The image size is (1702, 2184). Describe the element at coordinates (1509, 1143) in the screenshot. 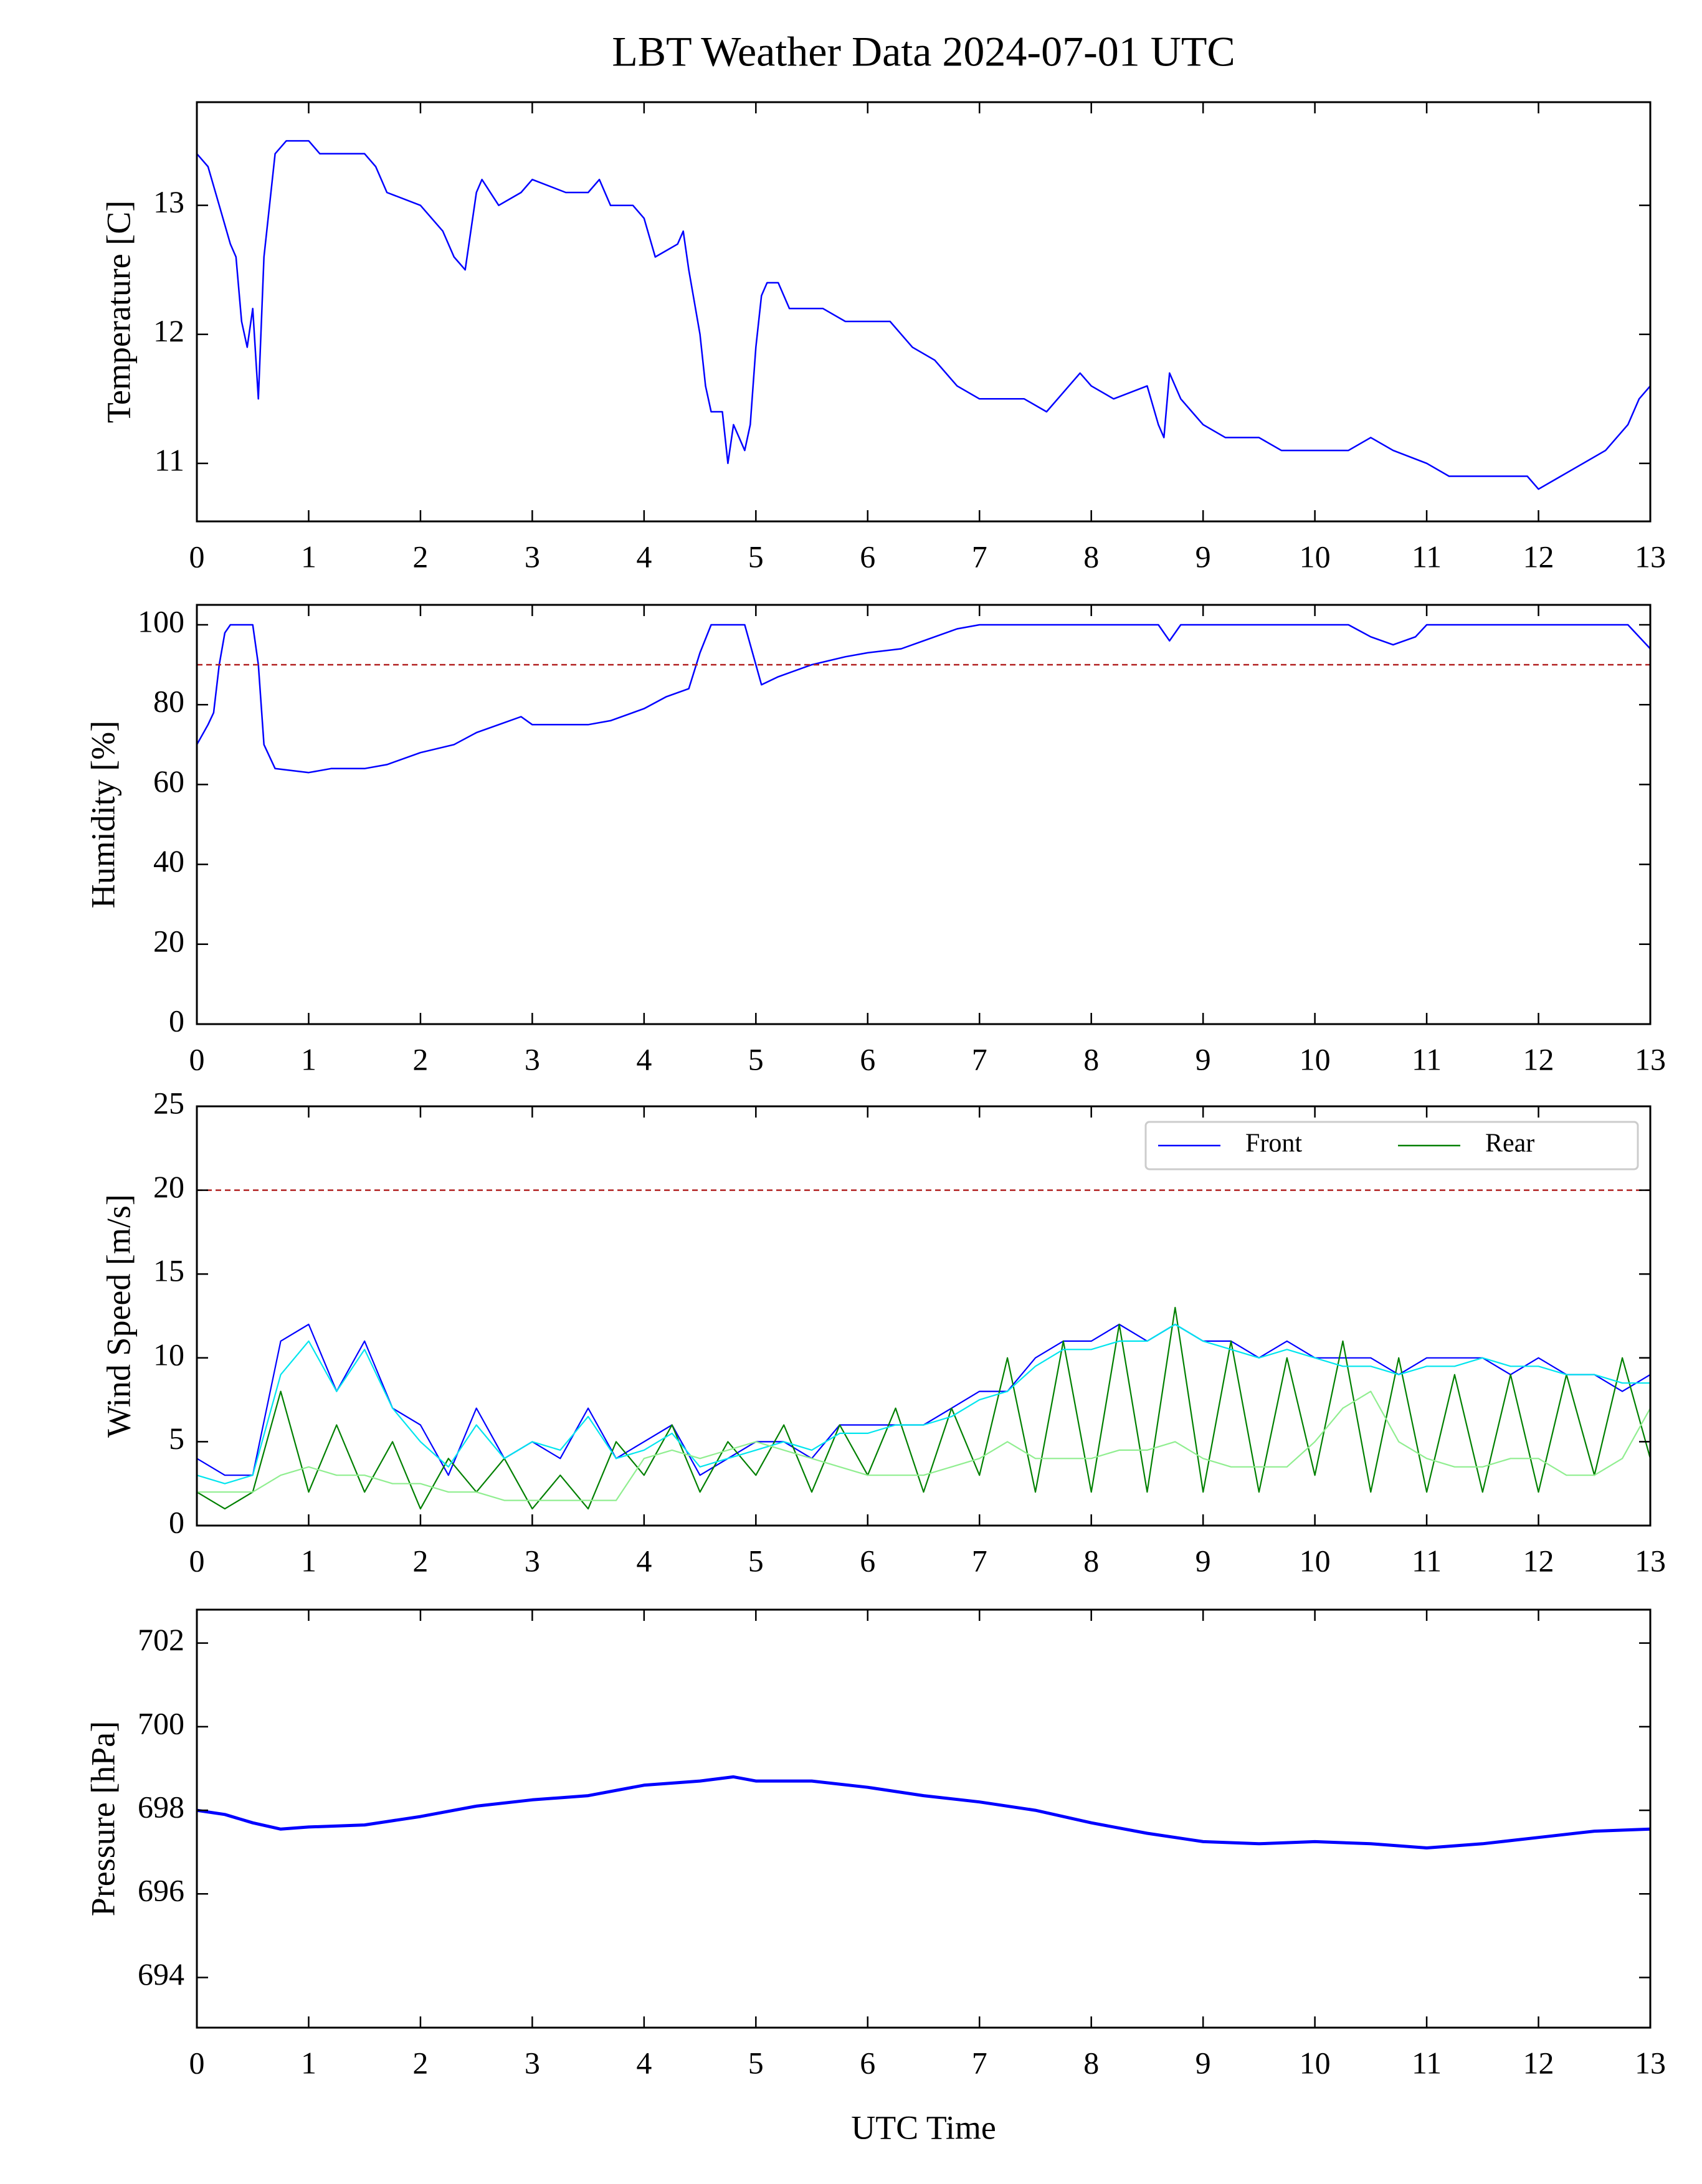

I see `legend-label: Rear` at that location.